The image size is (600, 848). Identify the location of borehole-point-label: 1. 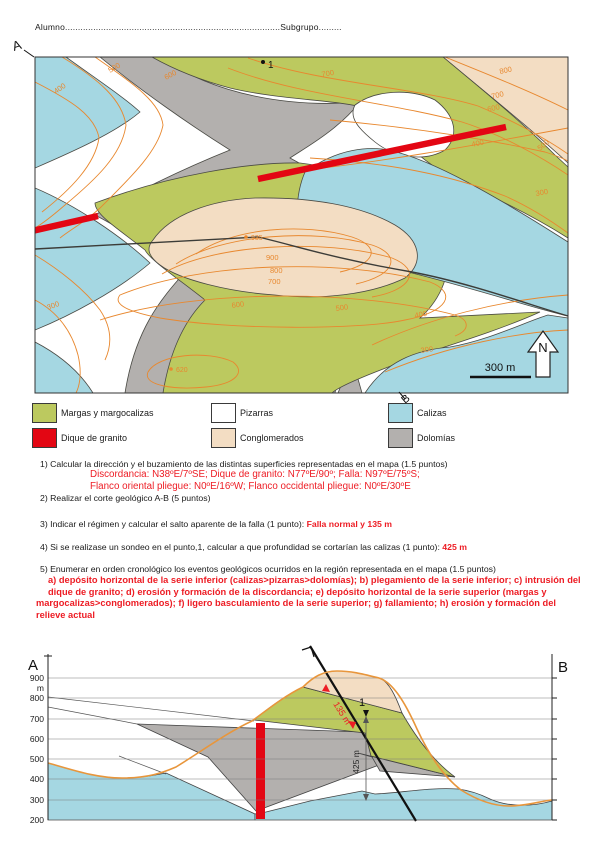
(362, 703).